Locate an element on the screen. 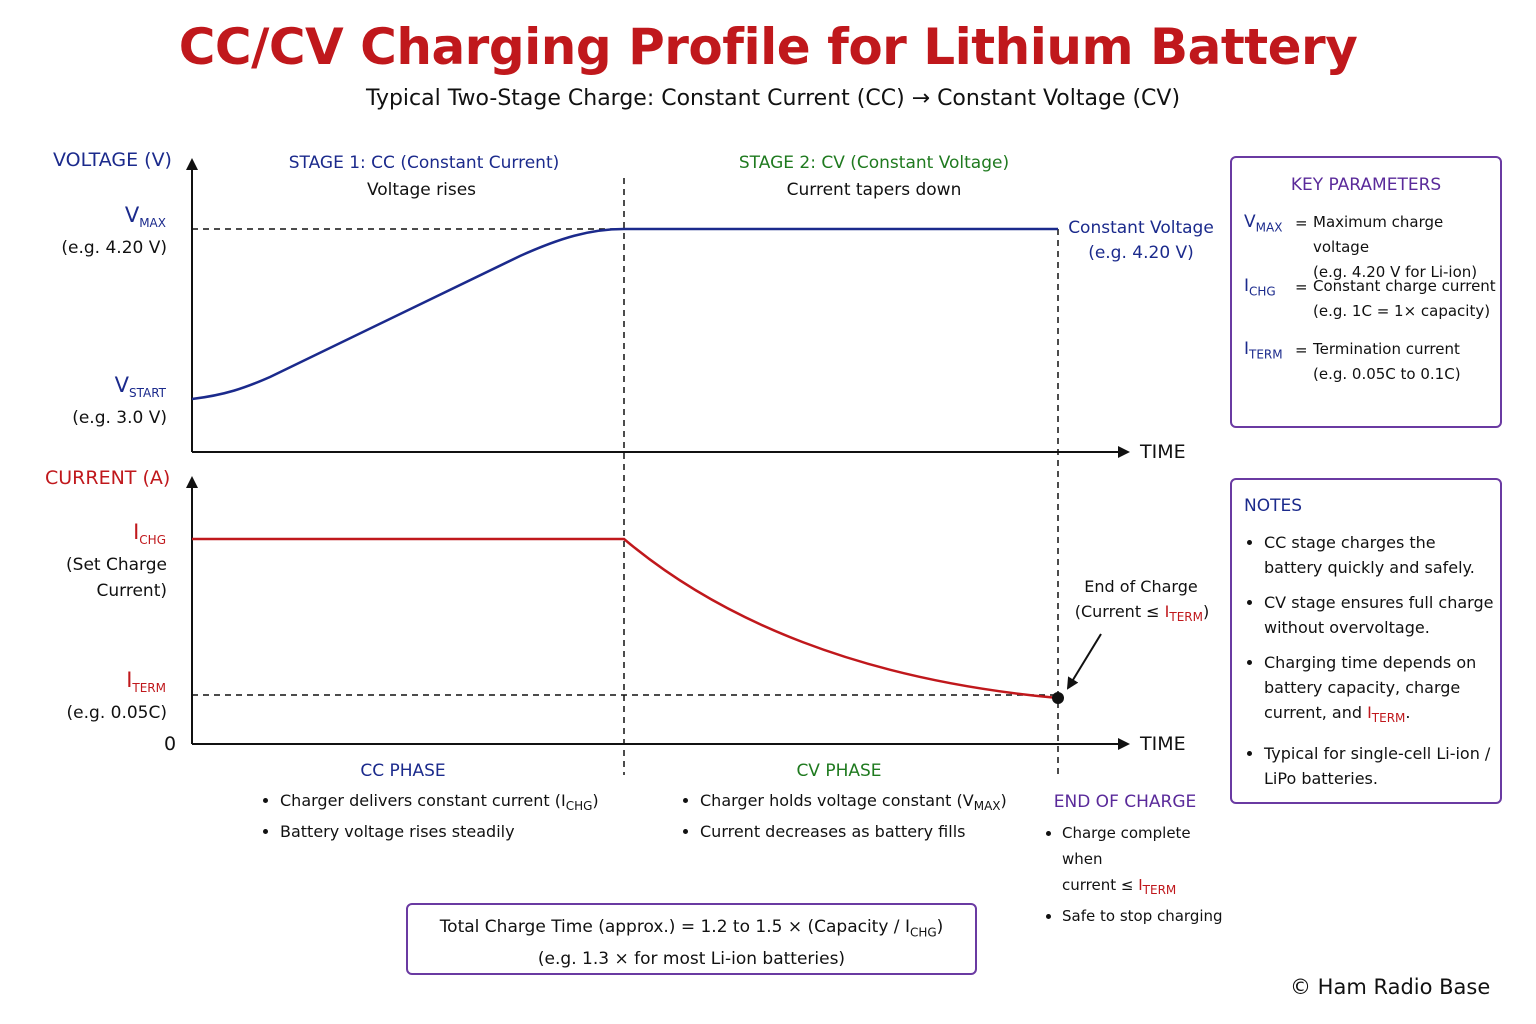  end-of-charge-heading: END OF CHARGE is located at coordinates (1125, 802).